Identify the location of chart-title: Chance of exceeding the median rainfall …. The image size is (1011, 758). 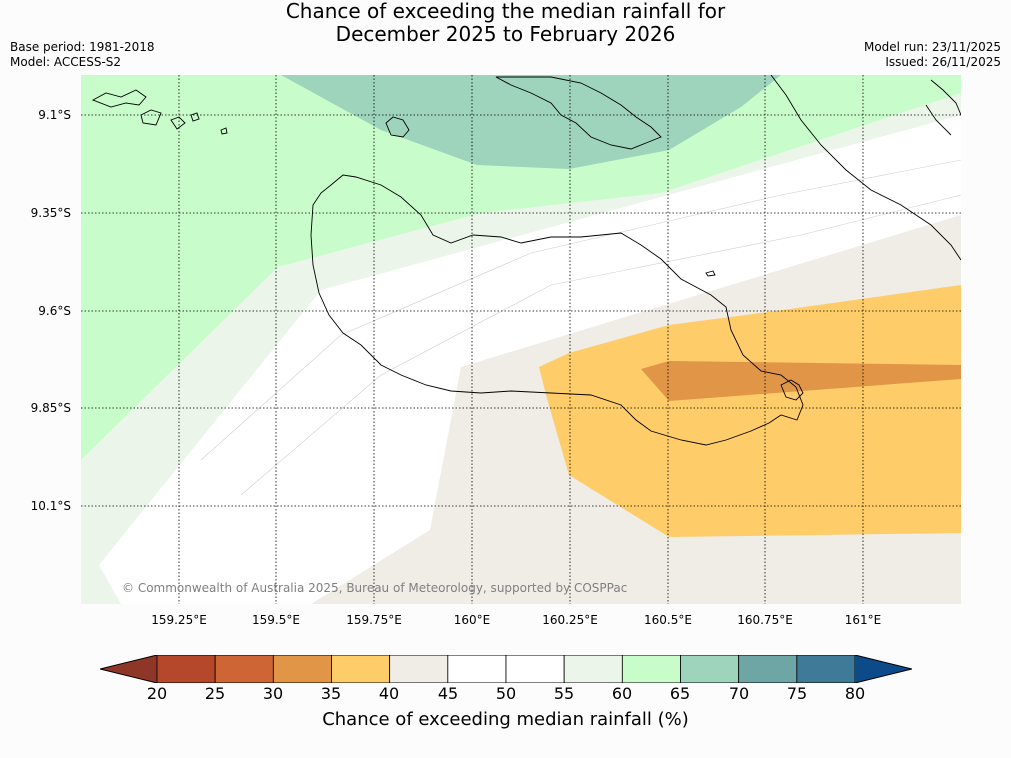
(505, 23).